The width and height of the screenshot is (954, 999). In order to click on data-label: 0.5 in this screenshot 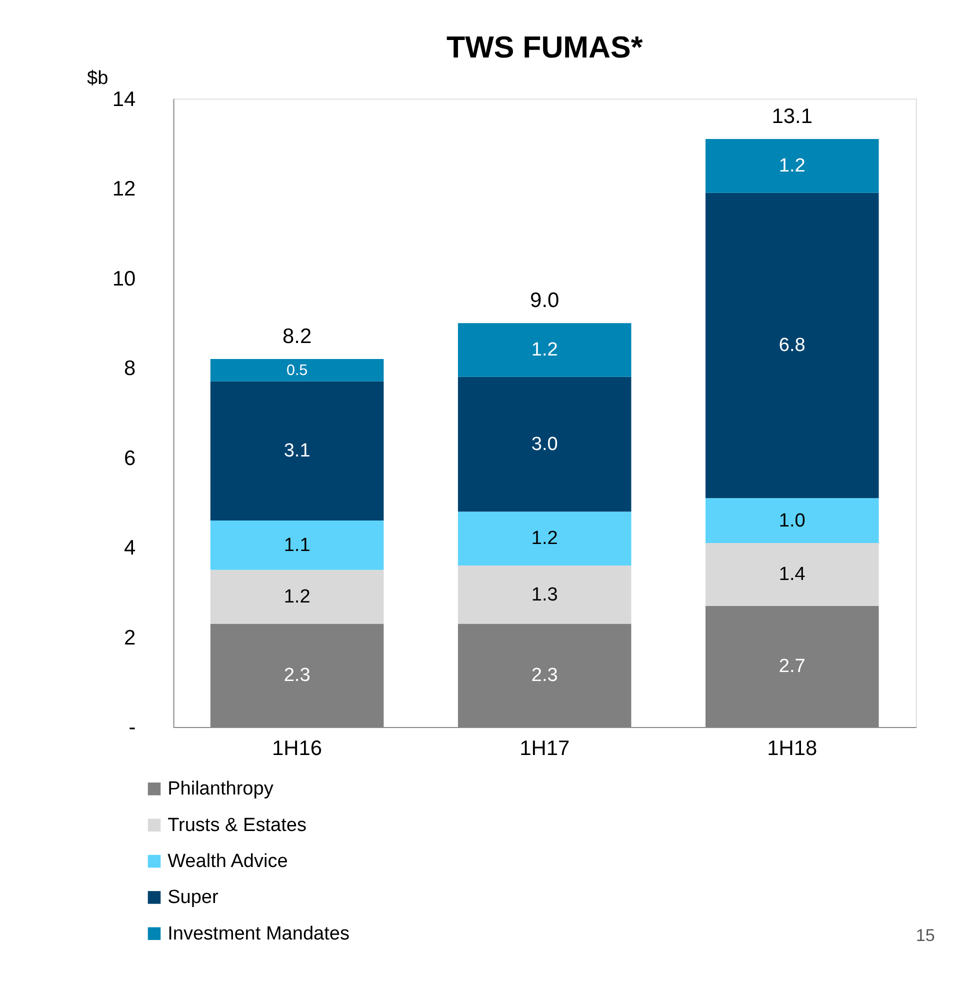, I will do `click(297, 370)`.